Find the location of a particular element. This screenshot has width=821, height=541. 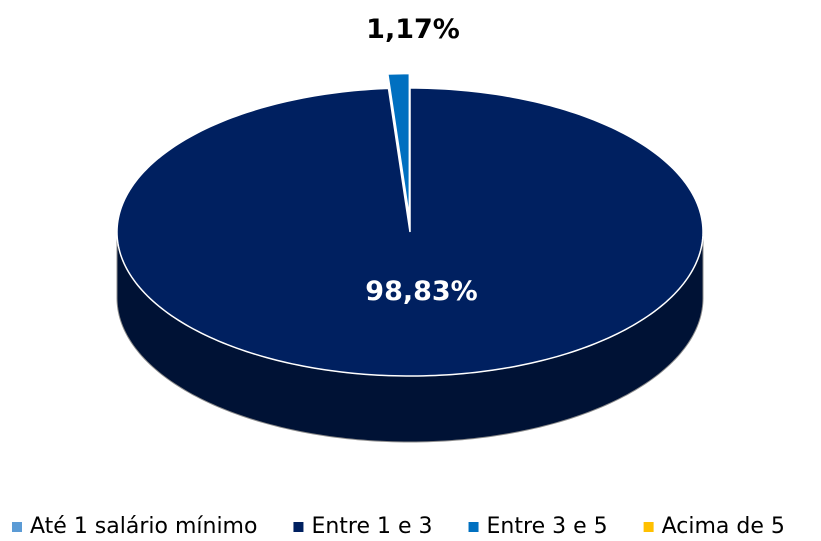

slice is located at coordinates (398, 145).